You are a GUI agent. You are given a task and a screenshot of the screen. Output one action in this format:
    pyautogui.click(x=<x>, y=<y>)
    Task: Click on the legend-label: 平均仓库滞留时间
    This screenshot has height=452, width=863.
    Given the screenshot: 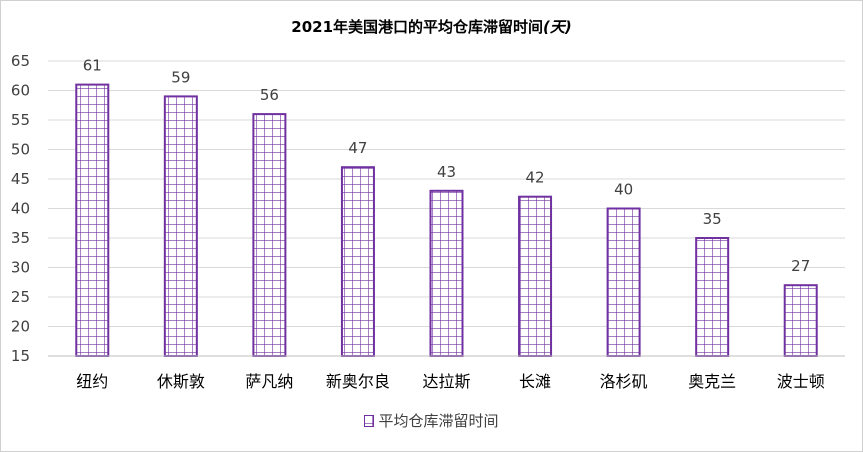 What is the action you would take?
    pyautogui.click(x=438, y=421)
    